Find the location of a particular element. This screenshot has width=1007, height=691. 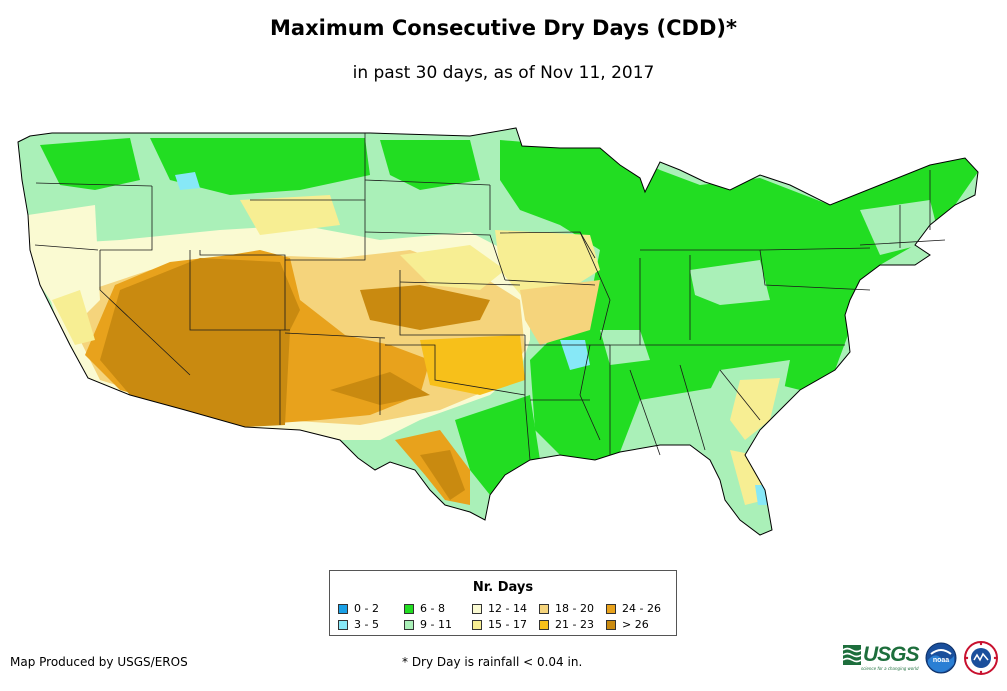

legend-item-0-2: 0 - 2 is located at coordinates (358, 608).